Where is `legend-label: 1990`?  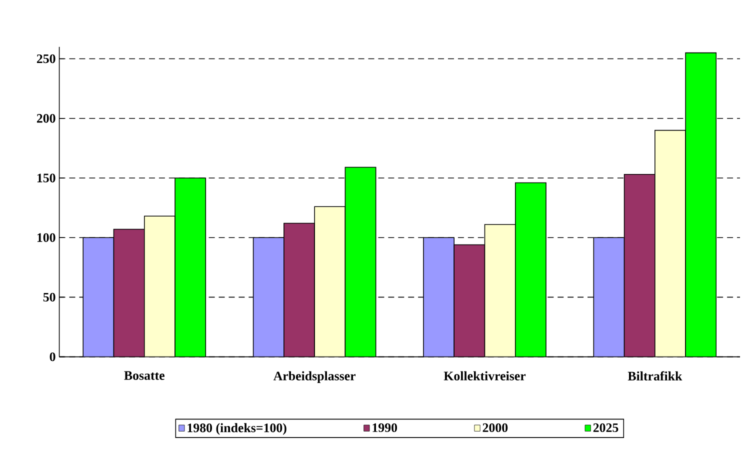
legend-label: 1990 is located at coordinates (385, 427).